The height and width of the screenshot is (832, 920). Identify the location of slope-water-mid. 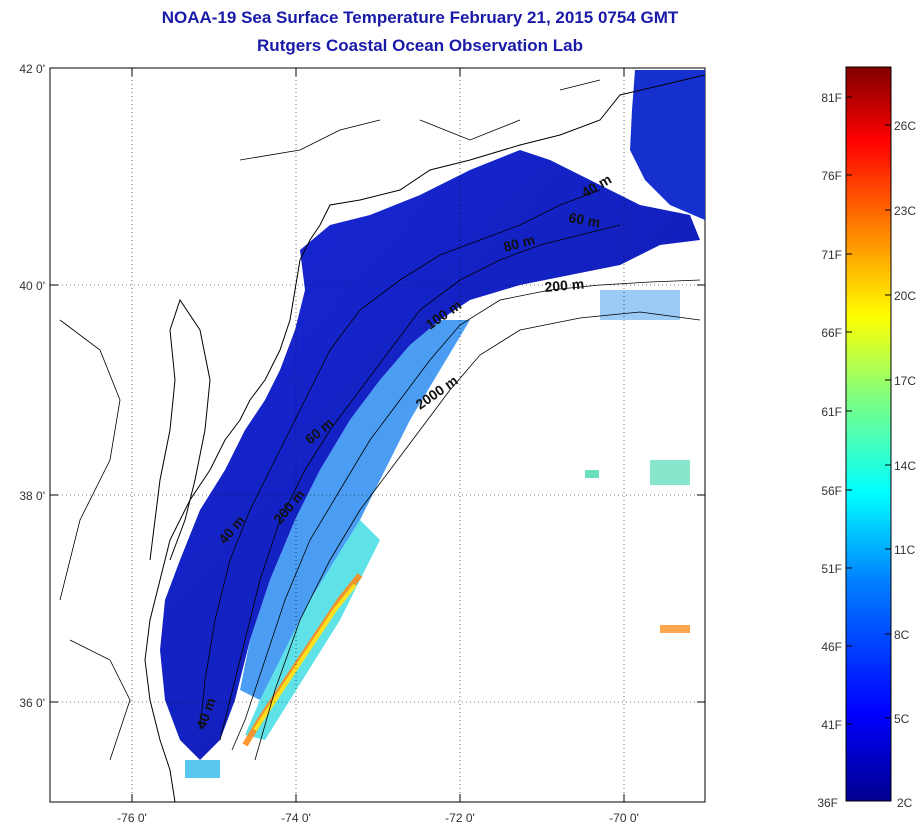
(312, 630).